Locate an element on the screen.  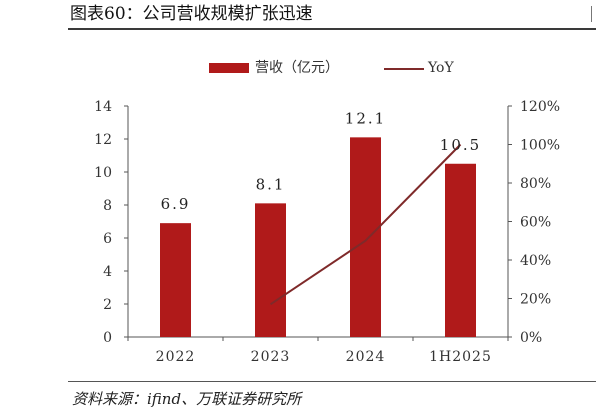
chart-title: 图表60：公司营收规模扩张迅速 is located at coordinates (191, 14).